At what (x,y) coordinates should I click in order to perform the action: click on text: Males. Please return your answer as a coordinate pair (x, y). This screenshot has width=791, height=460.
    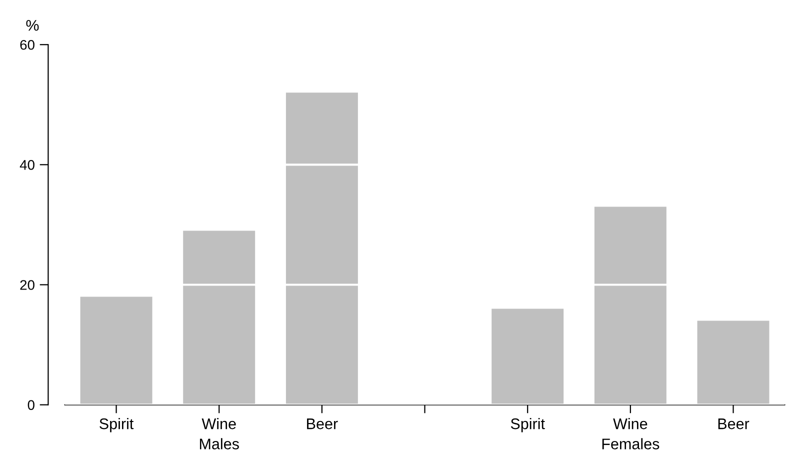
    Looking at the image, I should click on (219, 444).